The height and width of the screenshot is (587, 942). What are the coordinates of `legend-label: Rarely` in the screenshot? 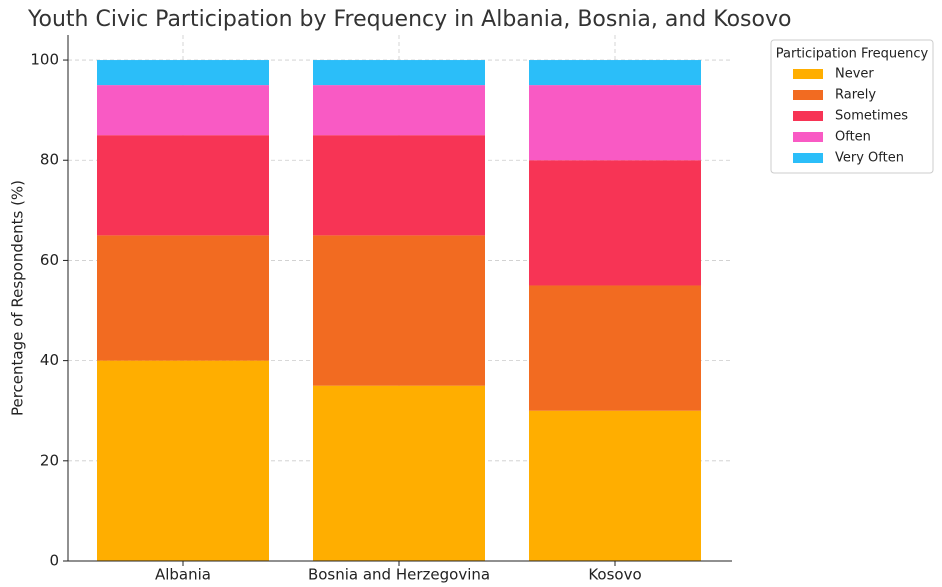 It's located at (855, 95).